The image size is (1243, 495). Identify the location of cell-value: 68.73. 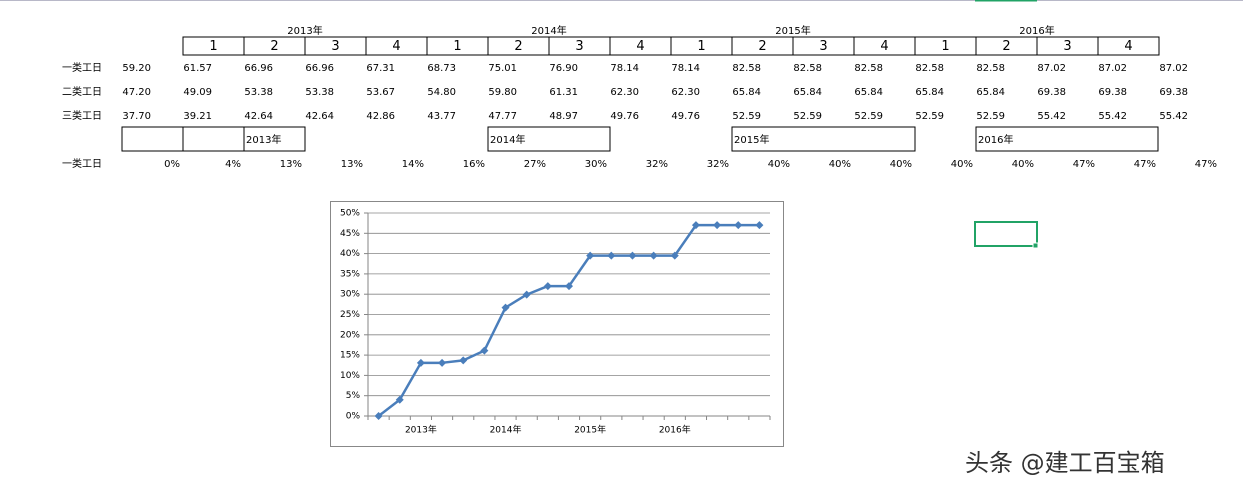
(441, 68).